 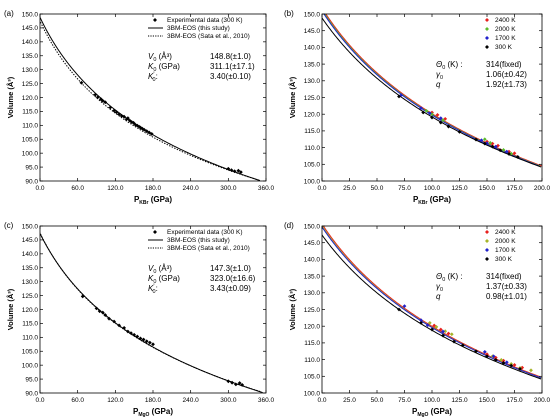 What do you see at coordinates (504, 259) in the screenshot?
I see `legend-label: 300 K` at bounding box center [504, 259].